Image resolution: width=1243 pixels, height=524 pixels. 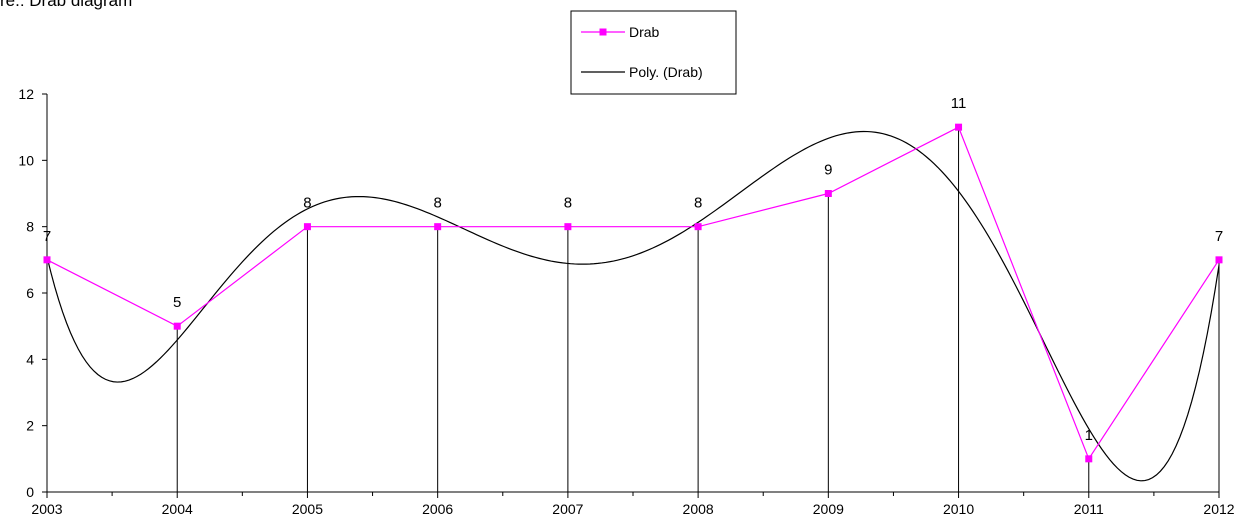 I want to click on data-label: 5, so click(x=177, y=302).